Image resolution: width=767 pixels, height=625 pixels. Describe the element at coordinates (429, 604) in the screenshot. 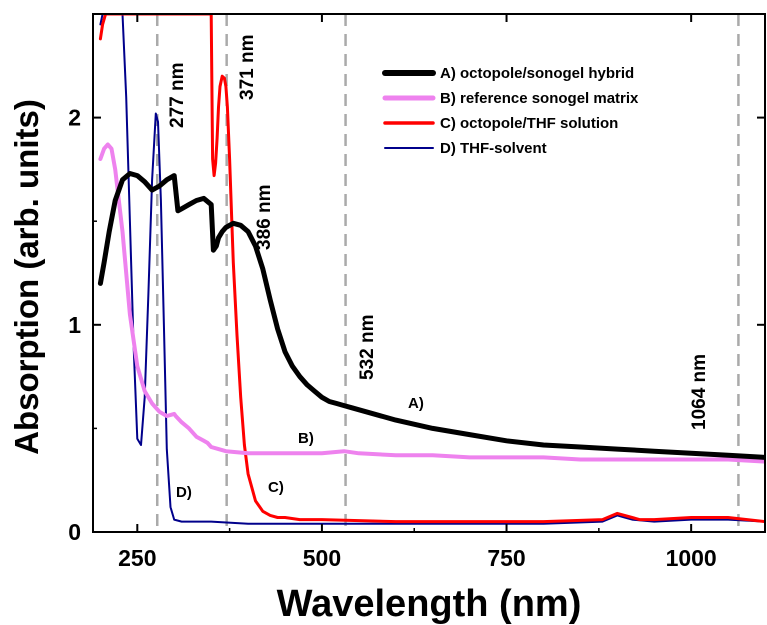

I see `x-axis-title: Wavelength (nm)` at that location.